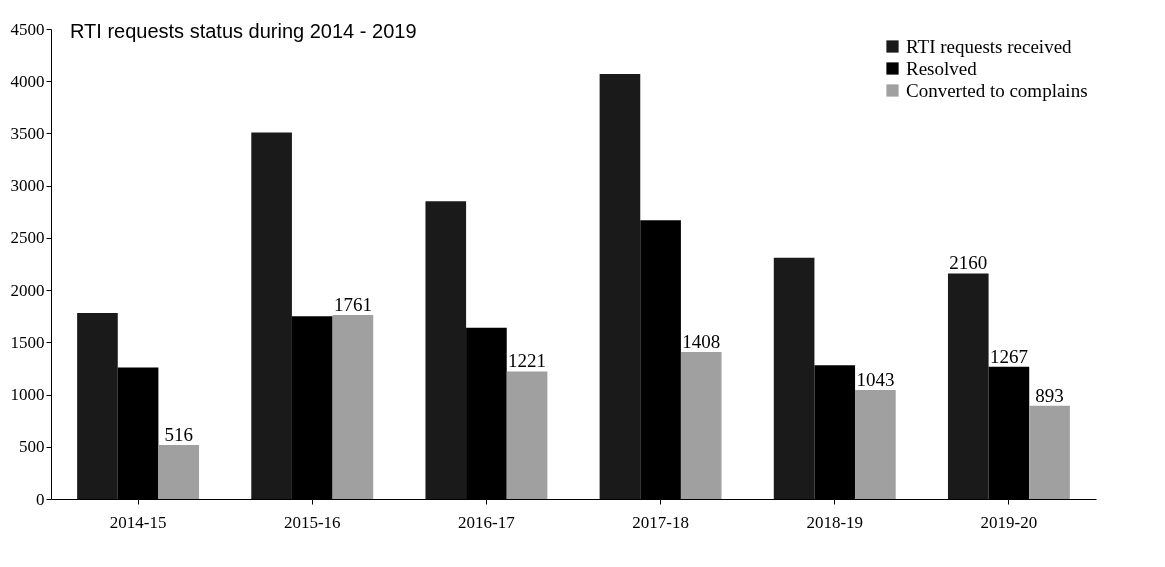 This screenshot has height=567, width=1165. Describe the element at coordinates (1009, 522) in the screenshot. I see `x-tick-label: 2019-20` at that location.